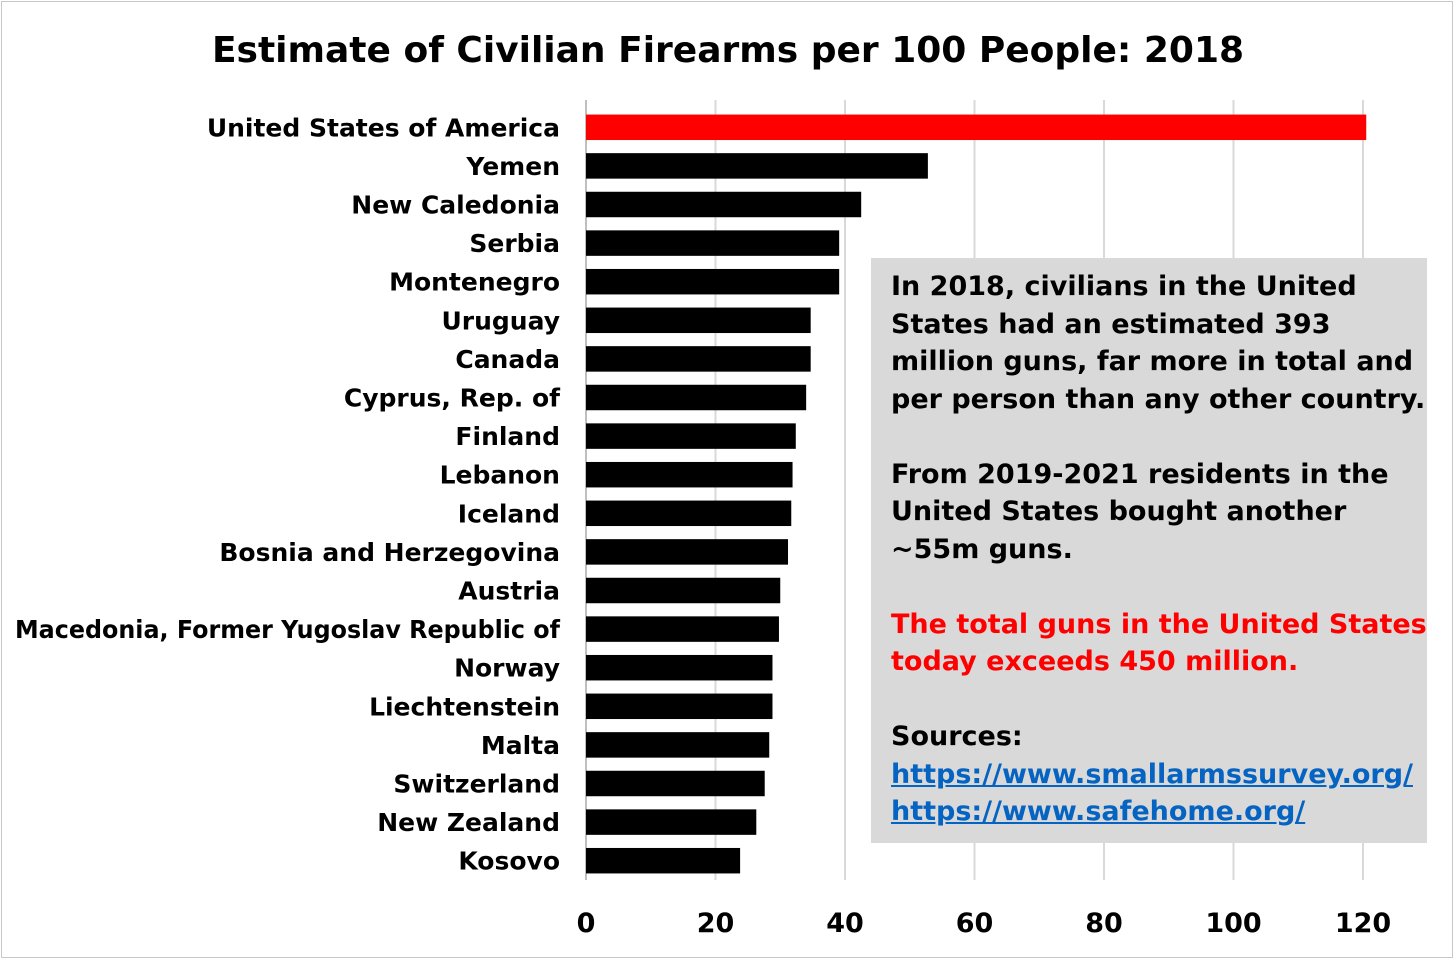 The image size is (1456, 961). I want to click on x-axis-ticks: 0 20 40 60 80 100 120, so click(984, 923).